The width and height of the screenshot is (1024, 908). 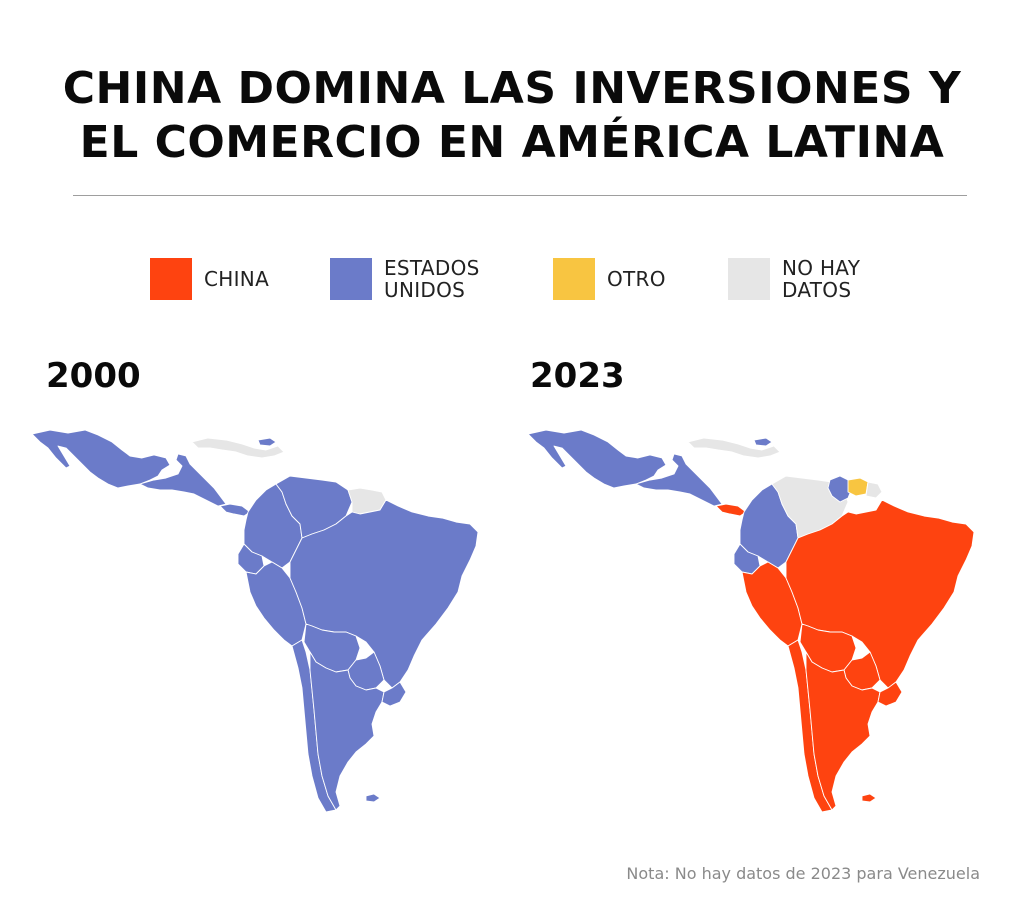 I want to click on legend-label-otro: OTRO, so click(x=636, y=279).